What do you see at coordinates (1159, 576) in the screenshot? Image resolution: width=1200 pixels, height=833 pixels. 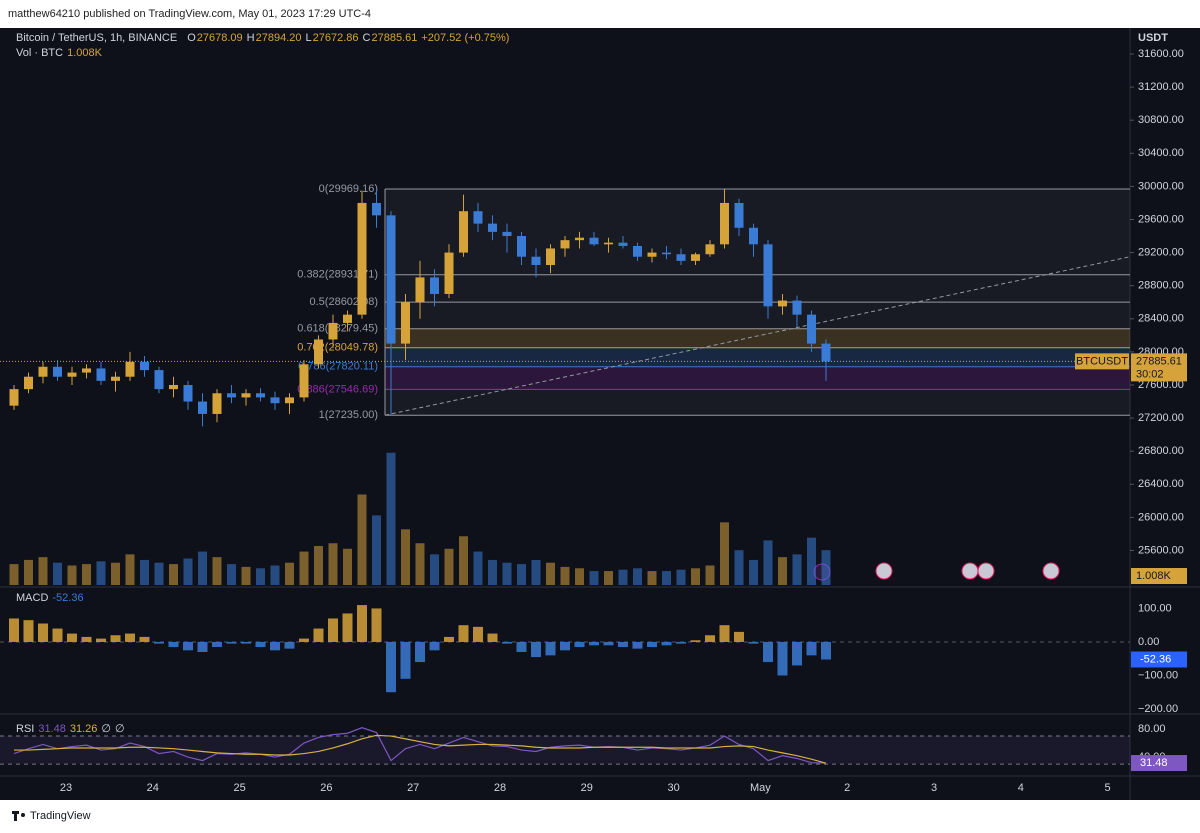 I see `vol-tag` at bounding box center [1159, 576].